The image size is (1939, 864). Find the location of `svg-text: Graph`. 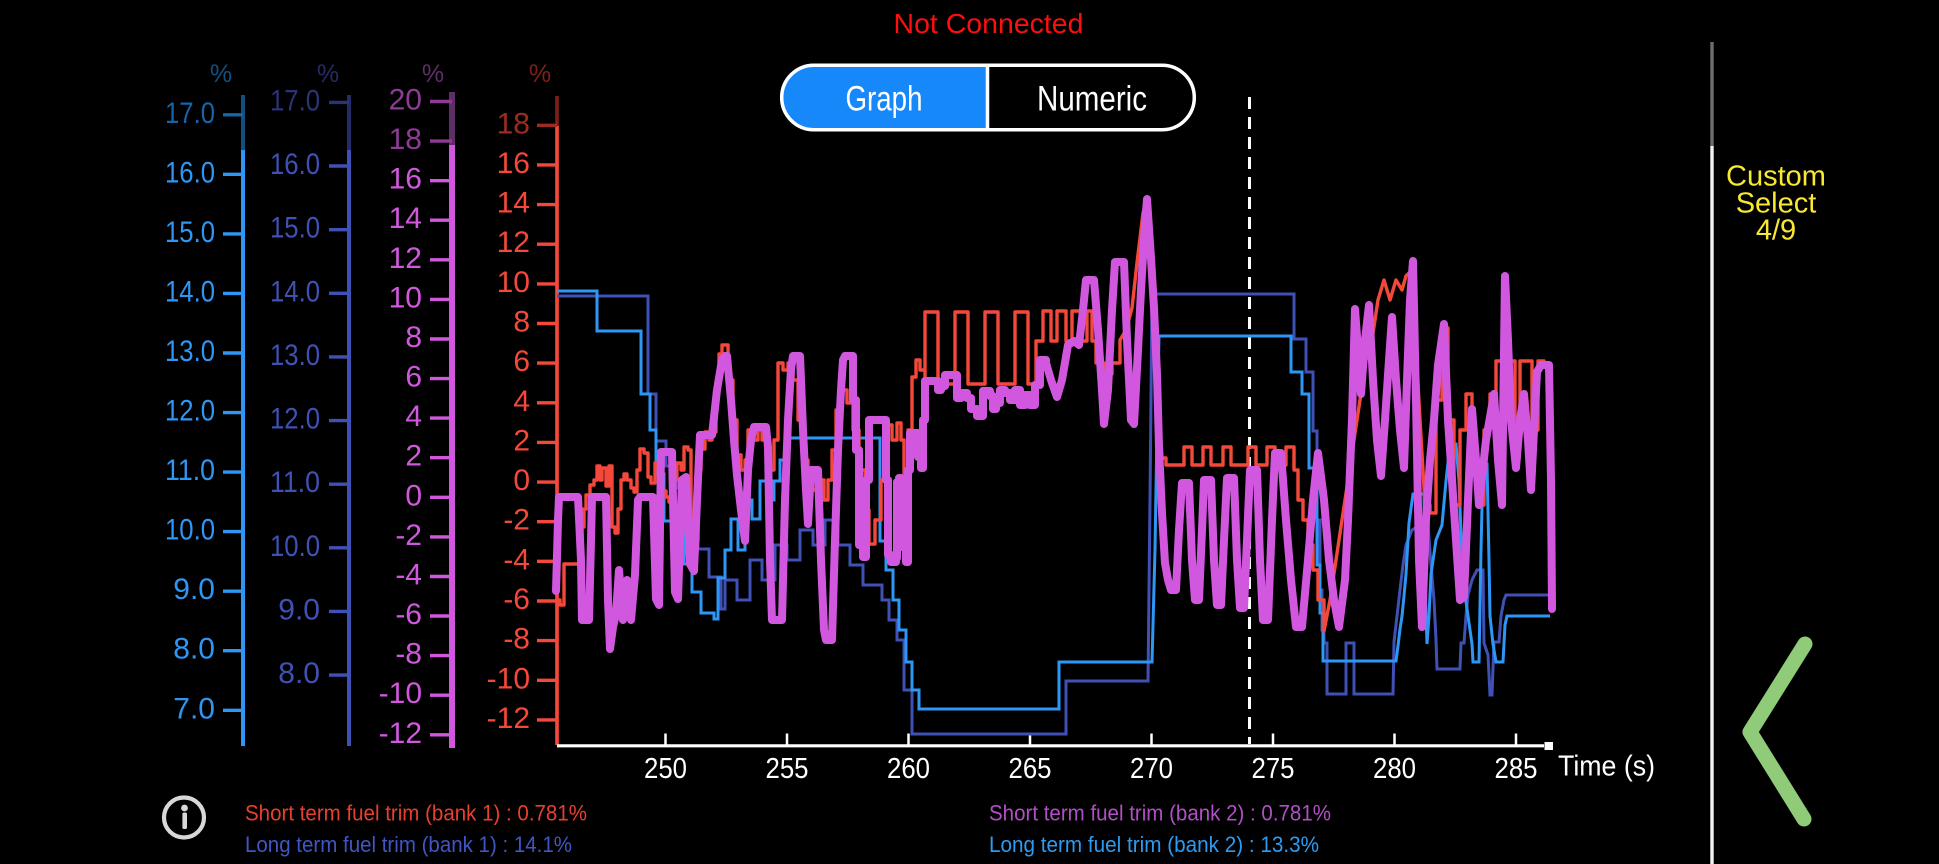

svg-text: Graph is located at coordinates (884, 99).